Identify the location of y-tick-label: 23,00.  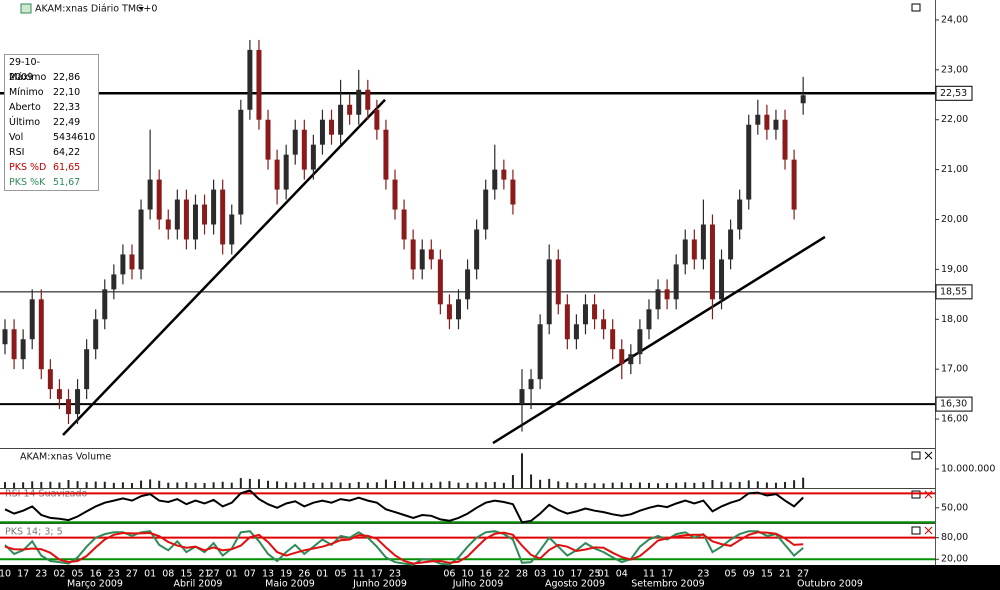
(954, 69).